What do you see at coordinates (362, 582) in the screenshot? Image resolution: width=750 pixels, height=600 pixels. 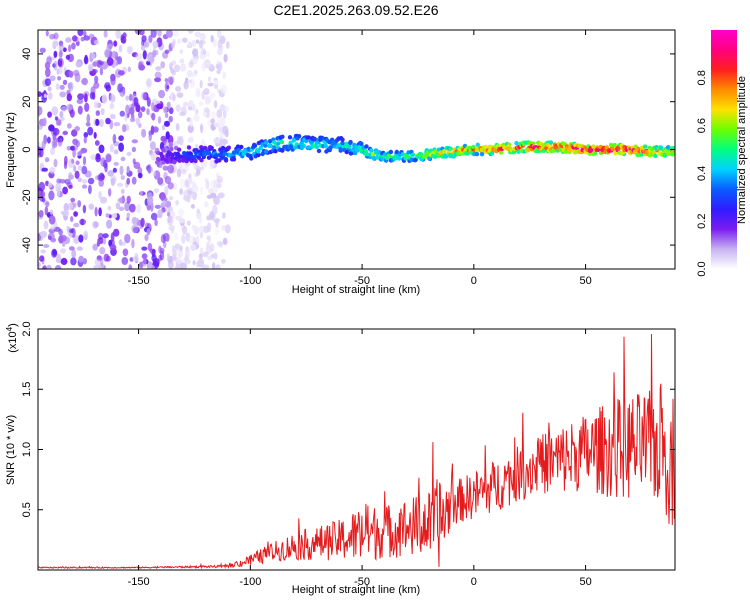 I see `x-tick-label: -50` at bounding box center [362, 582].